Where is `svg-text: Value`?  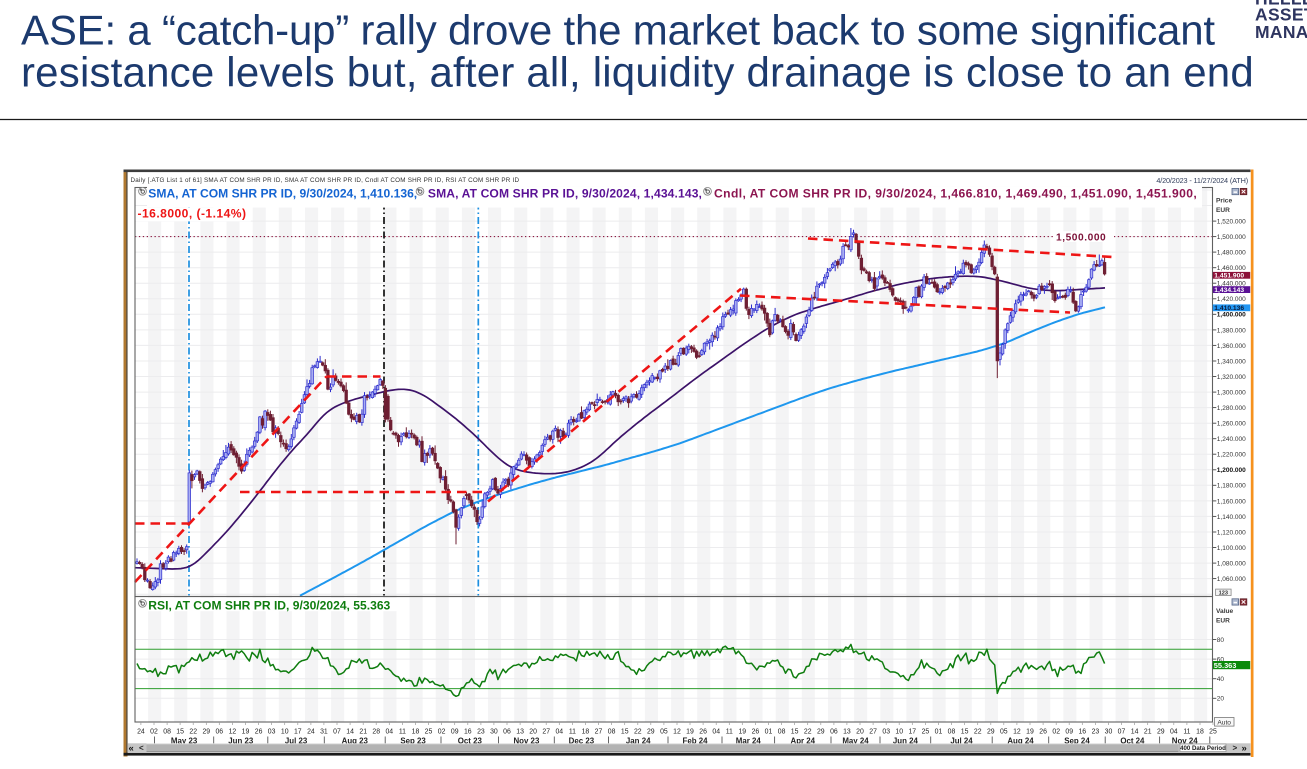 svg-text: Value is located at coordinates (1225, 611).